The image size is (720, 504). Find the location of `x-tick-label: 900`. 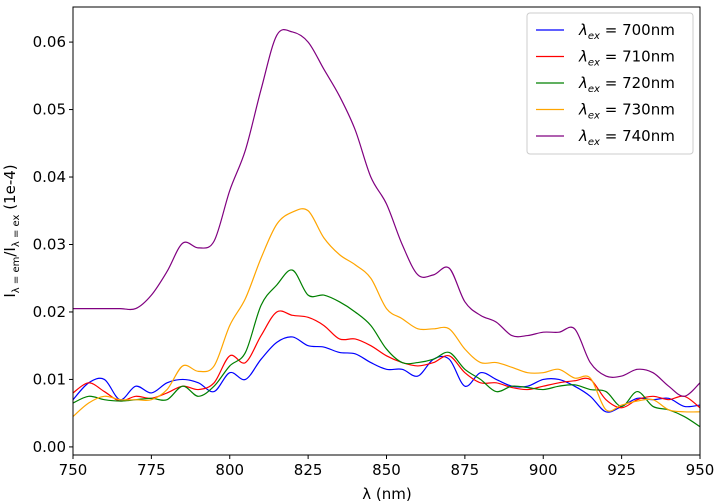

x-tick-label: 900 is located at coordinates (543, 470).